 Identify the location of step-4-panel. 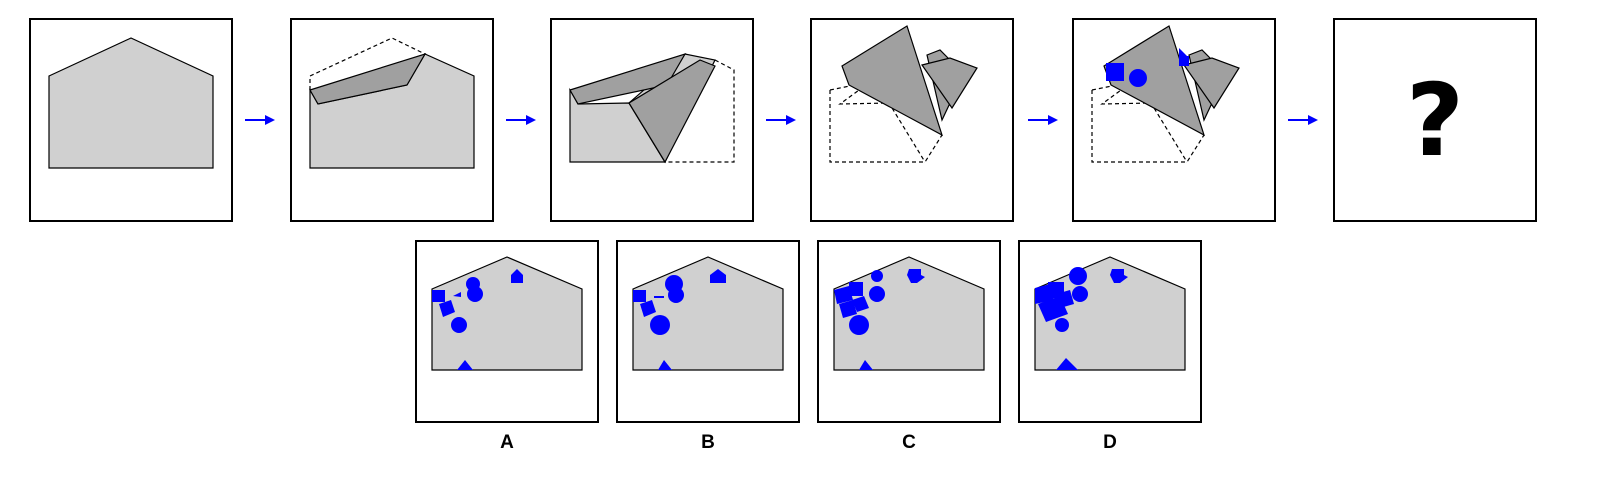
(912, 120).